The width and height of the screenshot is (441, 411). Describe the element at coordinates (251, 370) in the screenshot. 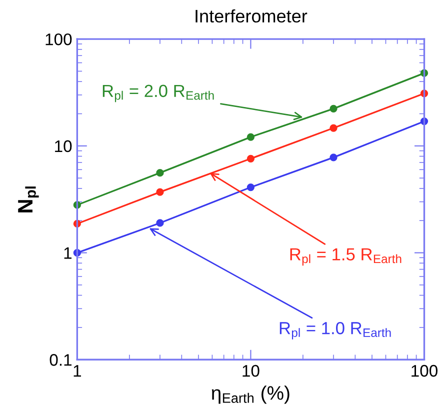

I see `x-tick-label: 10` at that location.